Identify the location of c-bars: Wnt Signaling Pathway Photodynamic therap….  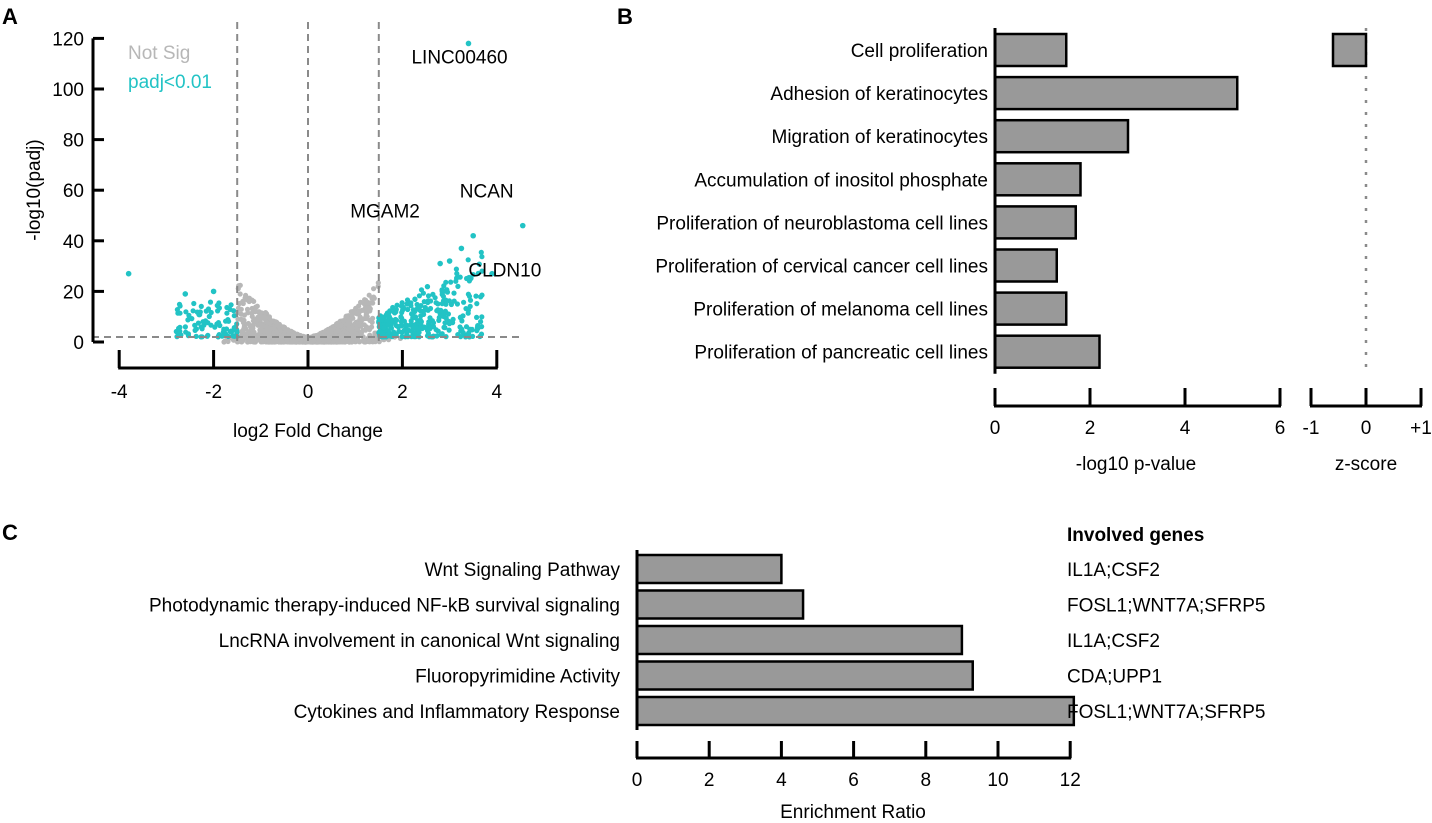
(612, 640).